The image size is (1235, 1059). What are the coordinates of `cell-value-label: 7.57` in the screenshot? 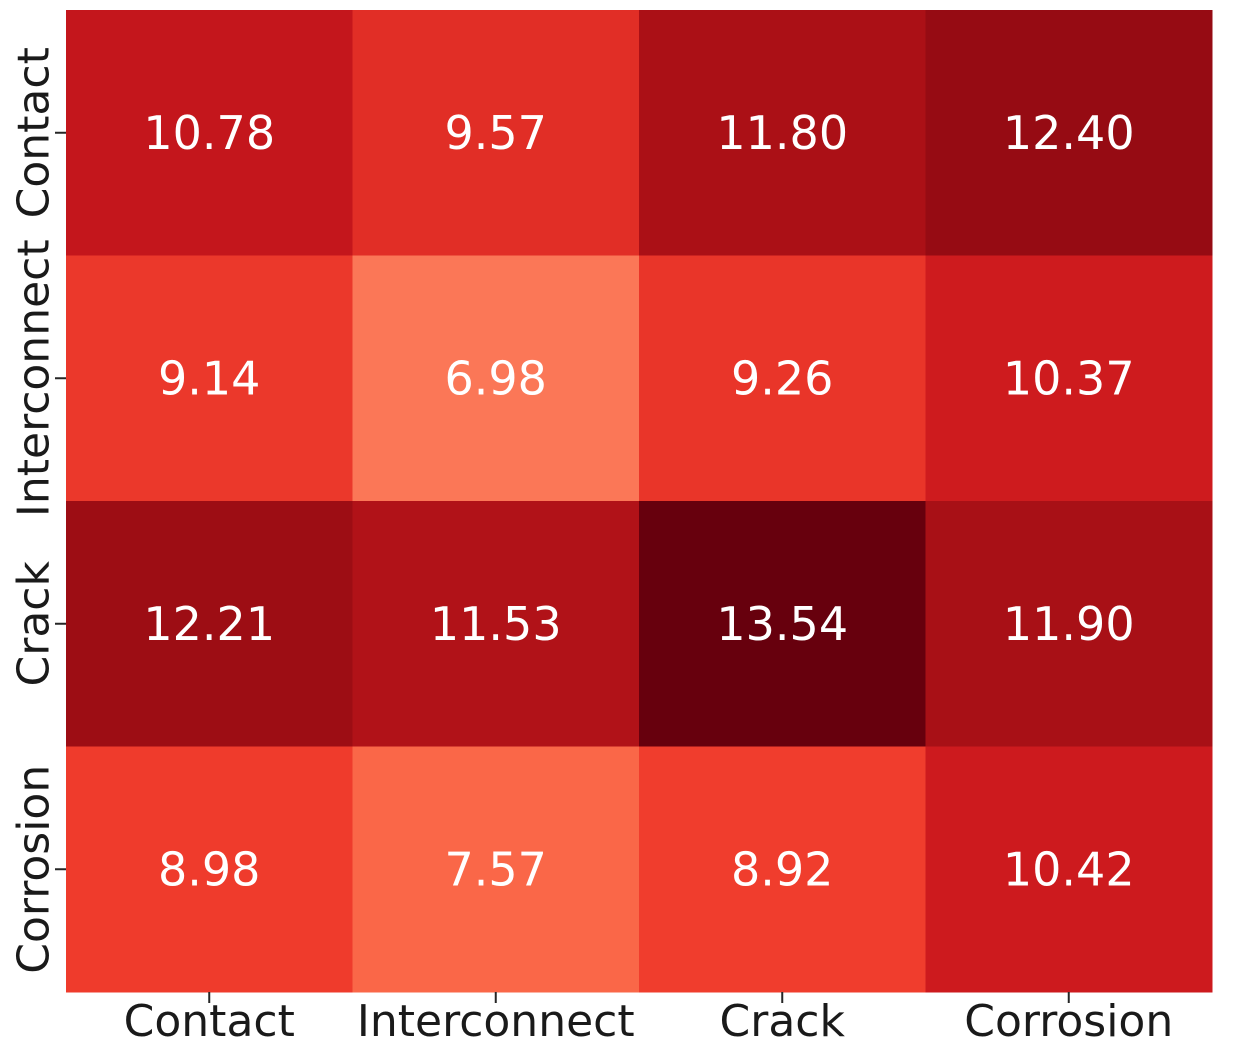 It's located at (496, 869).